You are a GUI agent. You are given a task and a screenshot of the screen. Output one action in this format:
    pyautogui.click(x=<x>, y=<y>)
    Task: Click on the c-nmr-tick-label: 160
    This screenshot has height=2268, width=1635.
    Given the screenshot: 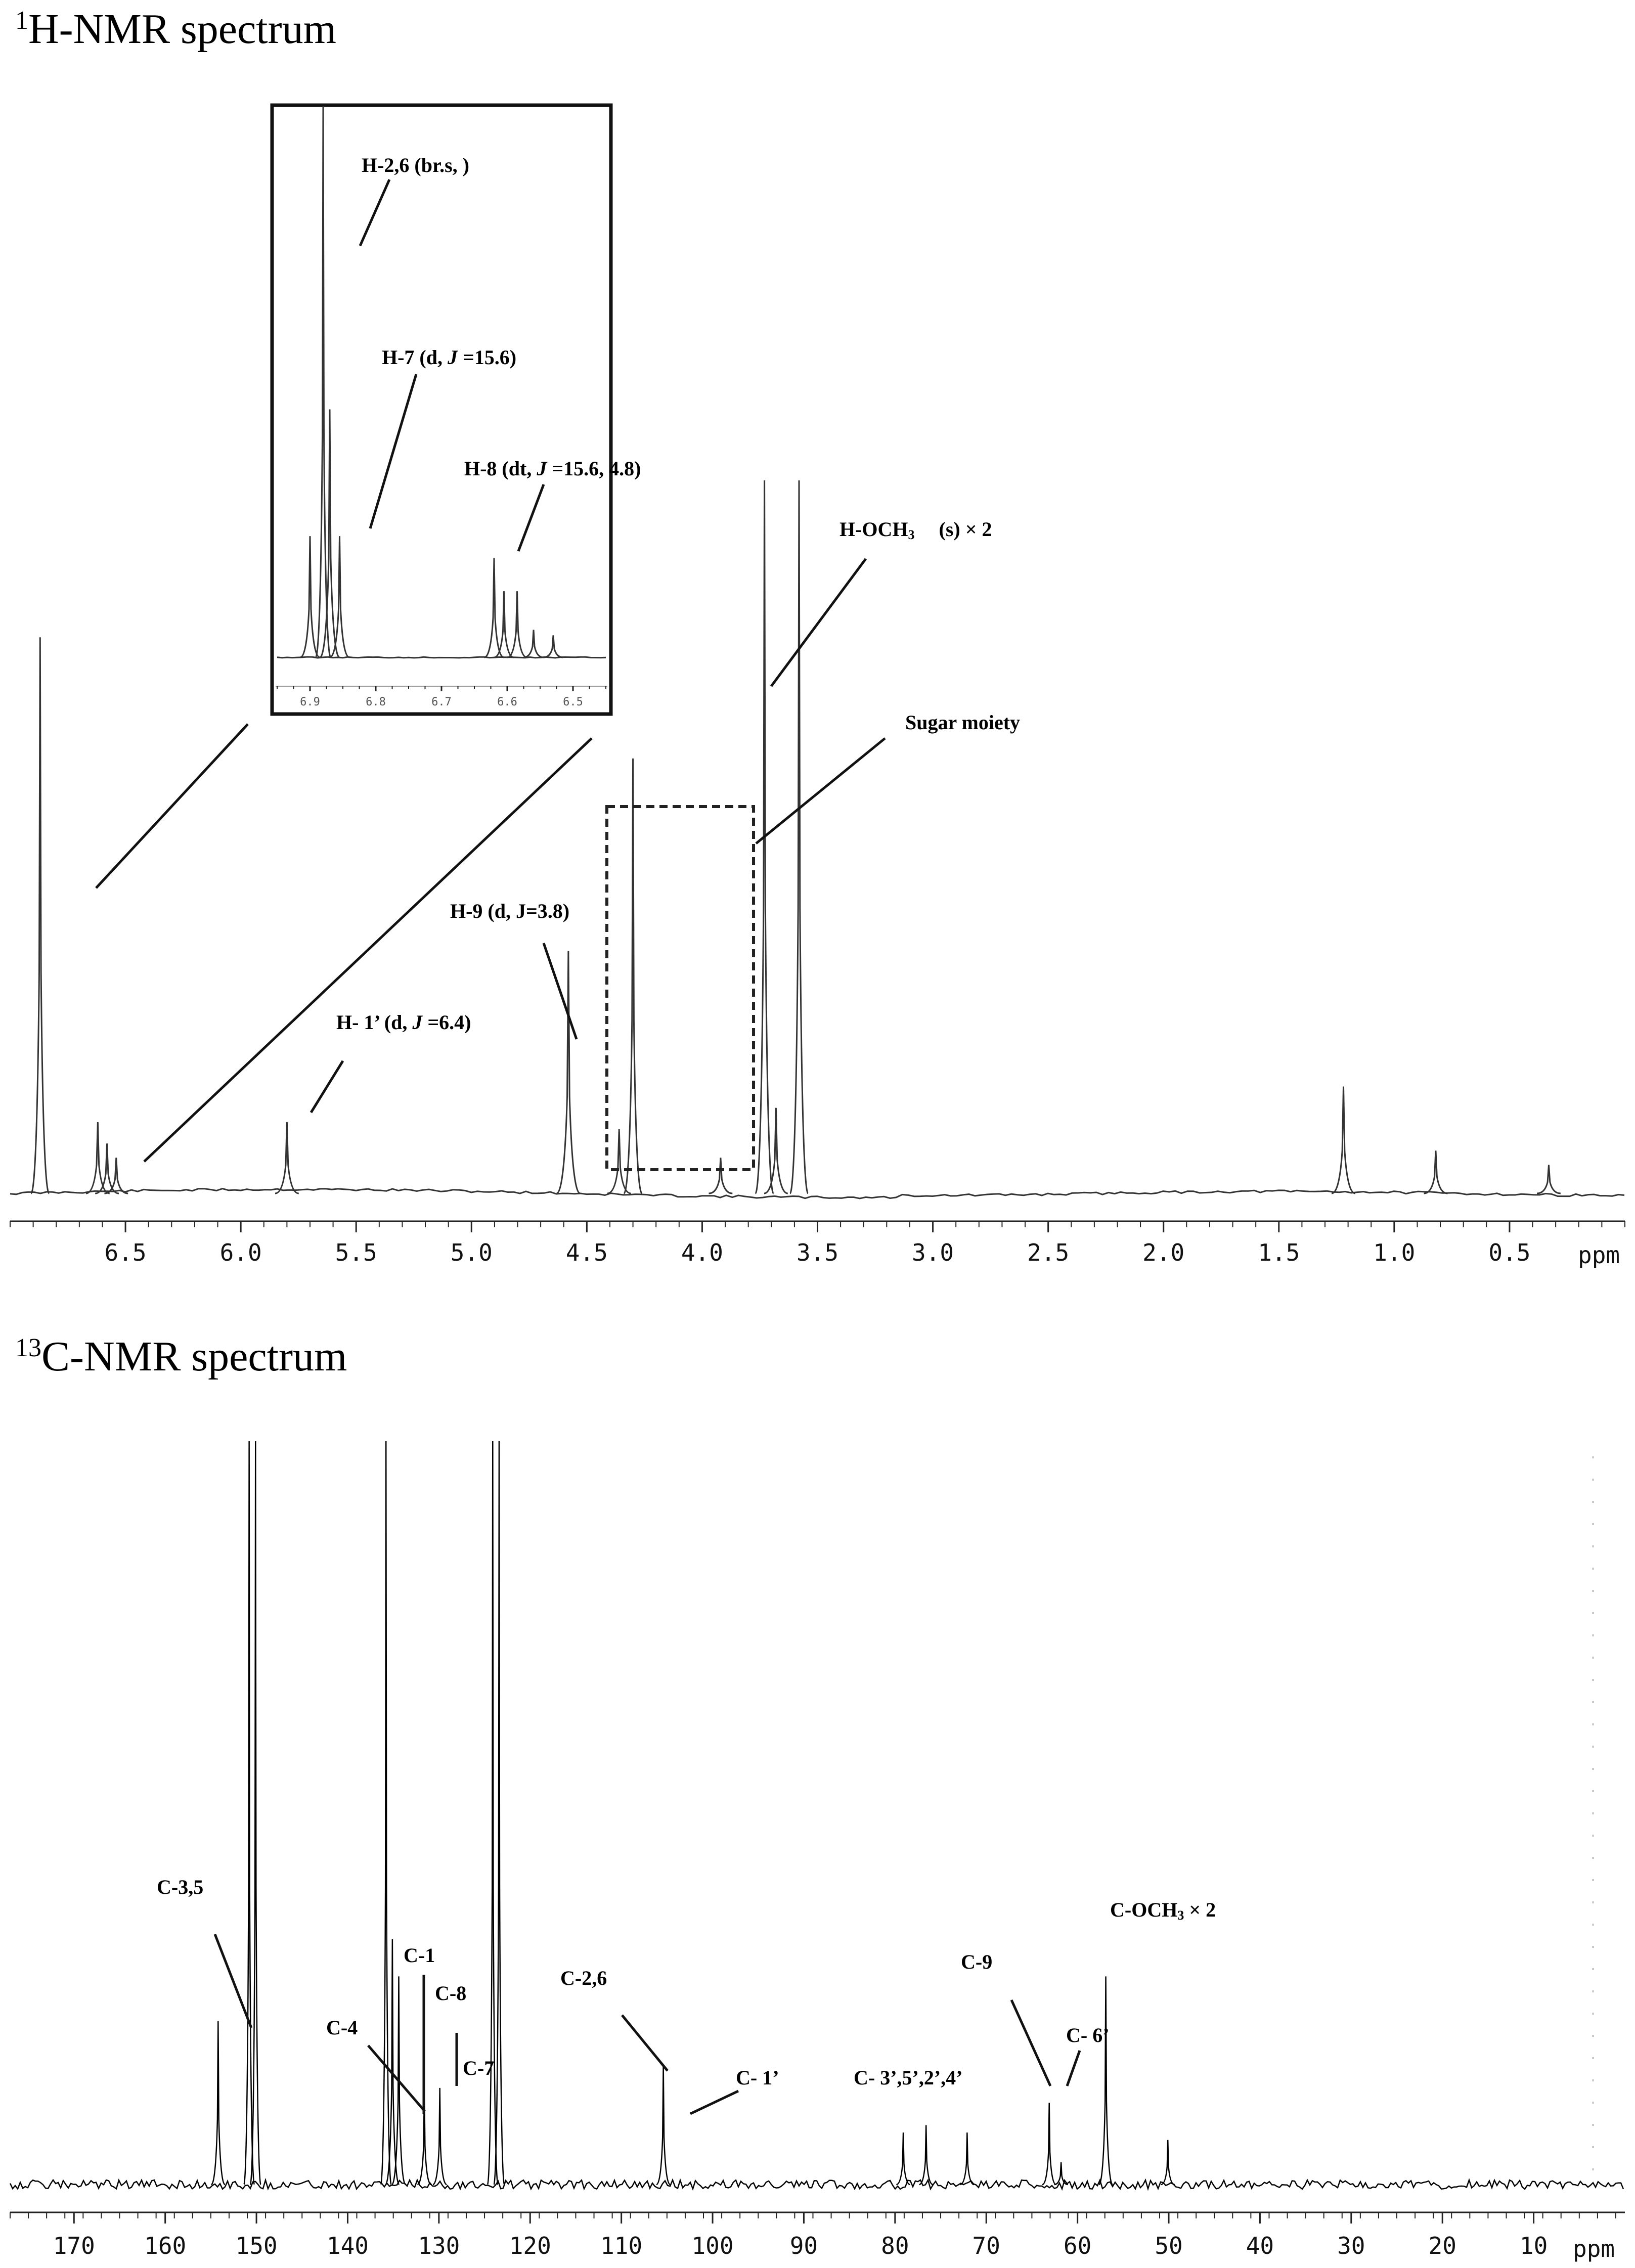 What is the action you would take?
    pyautogui.click(x=165, y=2245)
    